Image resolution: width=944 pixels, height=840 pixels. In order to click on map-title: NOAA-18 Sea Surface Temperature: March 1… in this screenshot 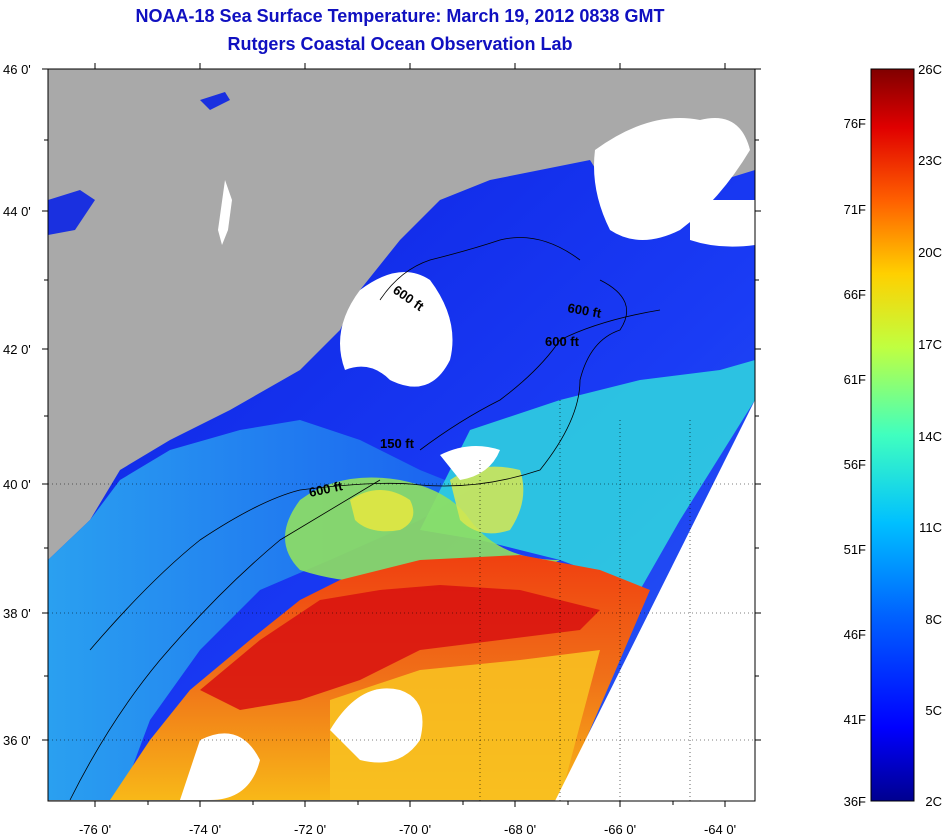, I will do `click(400, 16)`.